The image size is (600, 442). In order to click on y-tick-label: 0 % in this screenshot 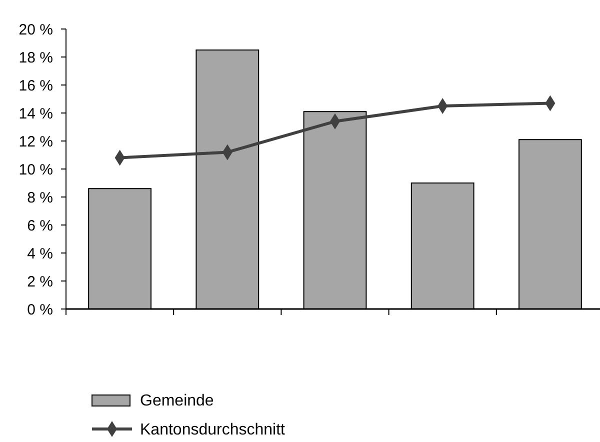, I will do `click(40, 309)`.